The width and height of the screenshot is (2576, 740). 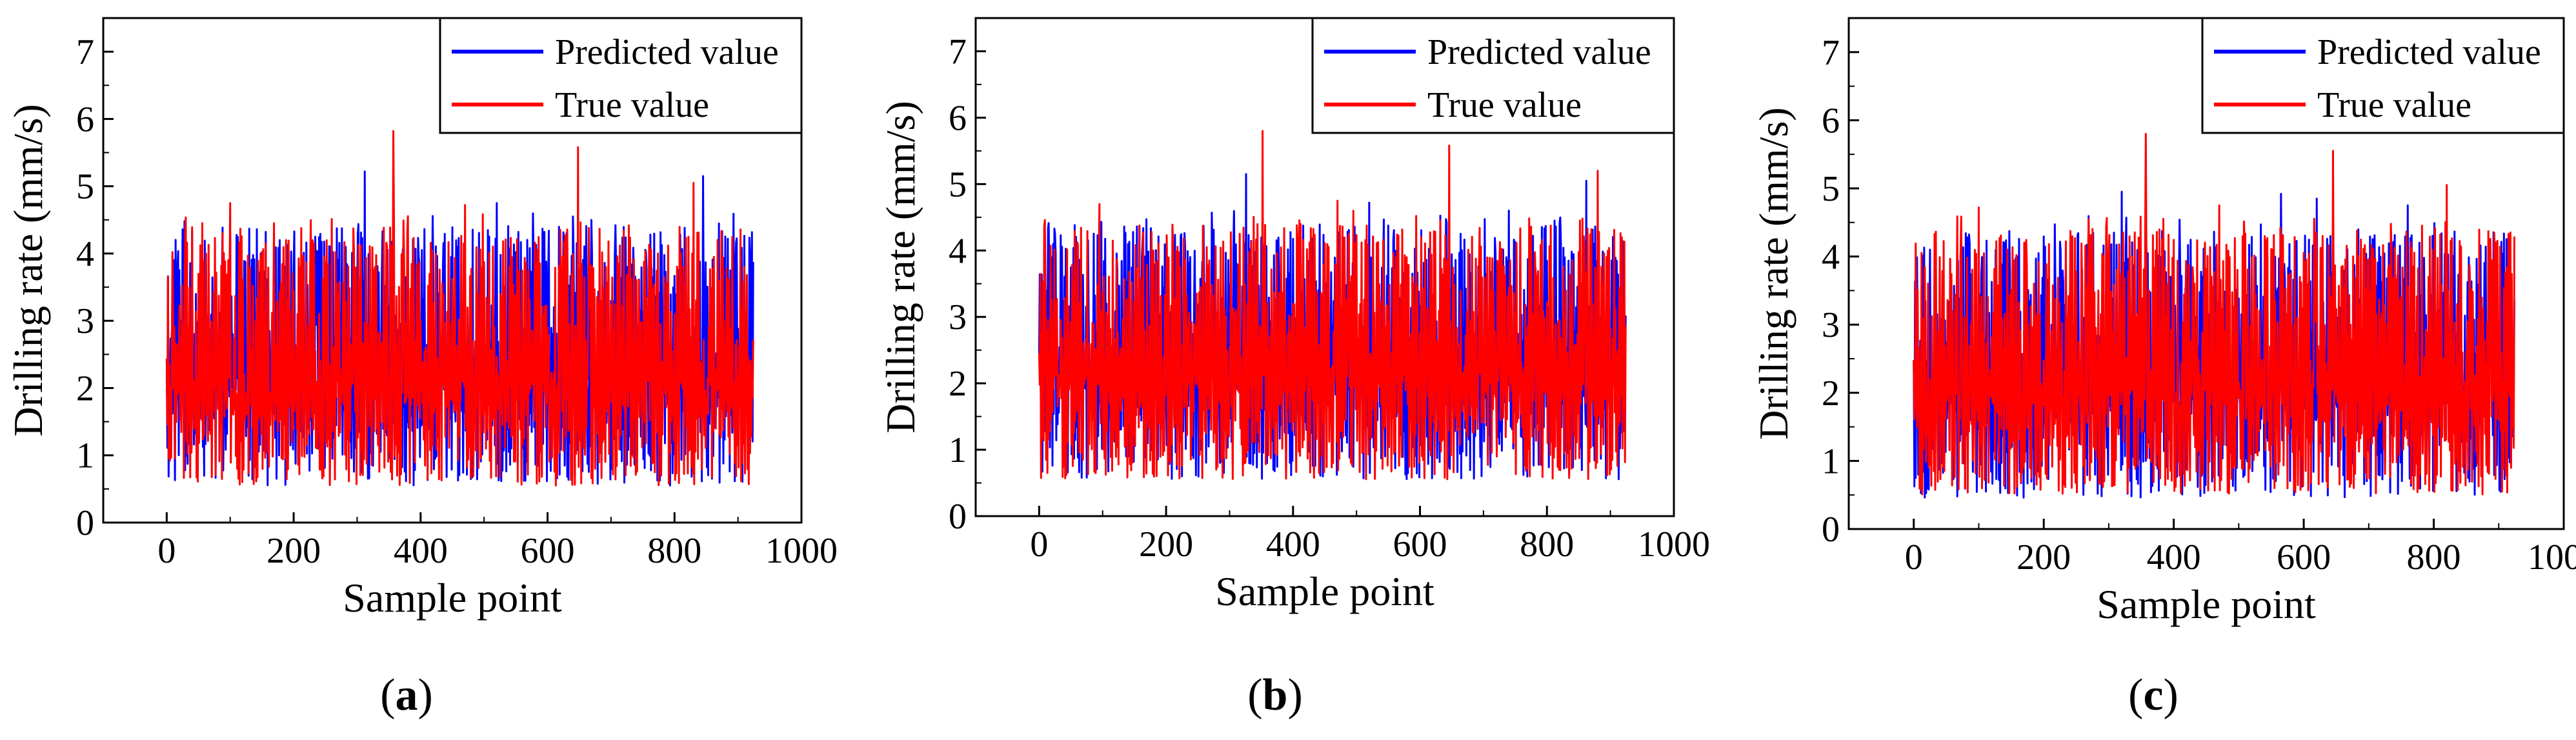 I want to click on series-line-true-b, so click(x=1332, y=305).